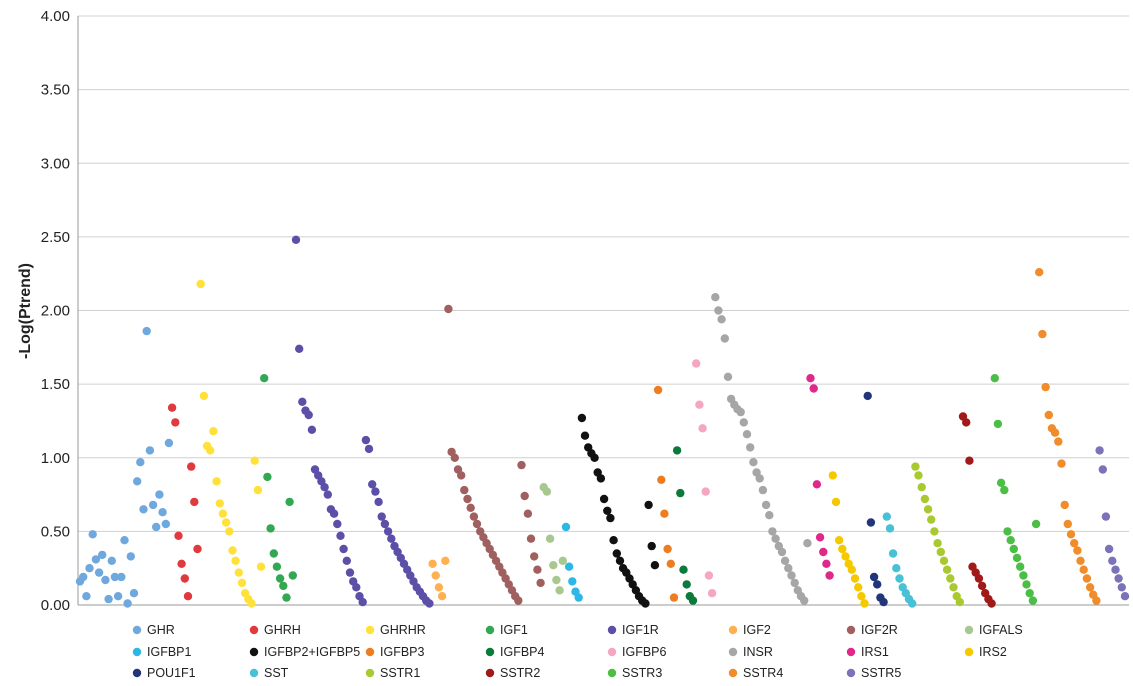 The height and width of the screenshot is (686, 1133). Describe the element at coordinates (312, 652) in the screenshot. I see `legend-label: IGFBP2+IGFBP5` at that location.